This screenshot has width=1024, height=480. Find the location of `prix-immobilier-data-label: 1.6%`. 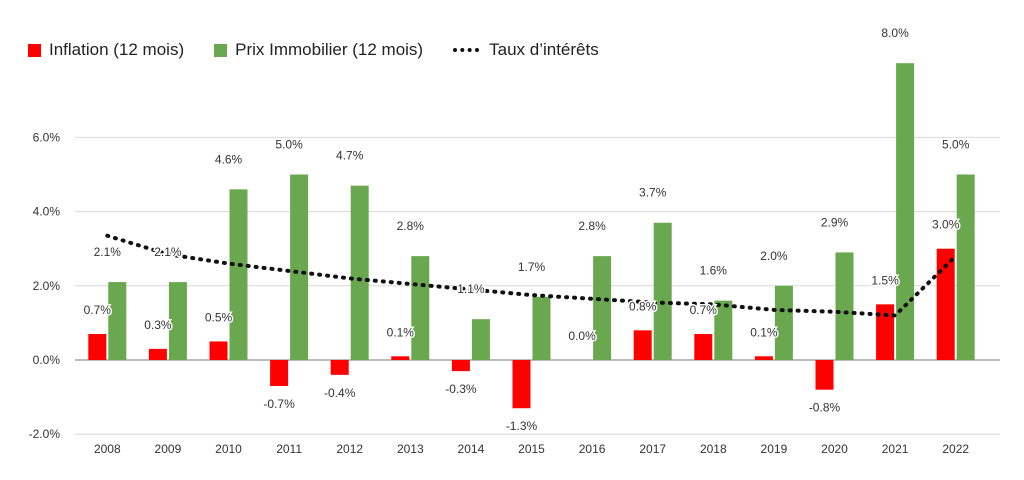

prix-immobilier-data-label: 1.6% is located at coordinates (714, 271).